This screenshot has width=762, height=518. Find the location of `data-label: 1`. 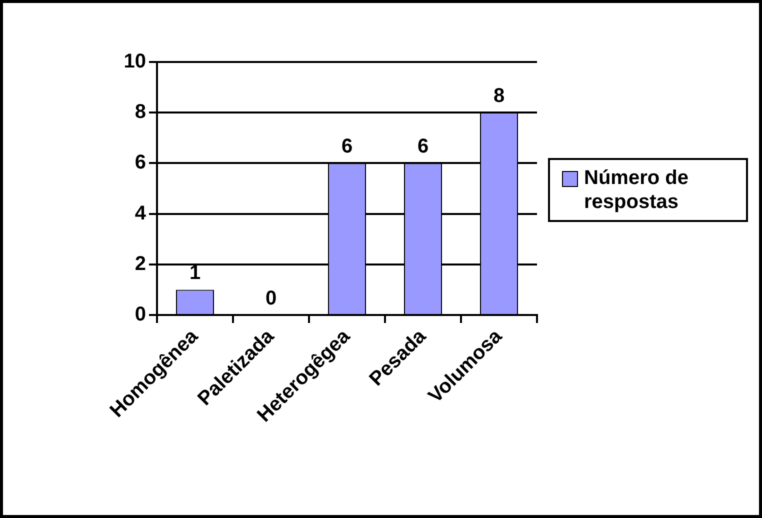

data-label: 1 is located at coordinates (195, 273).